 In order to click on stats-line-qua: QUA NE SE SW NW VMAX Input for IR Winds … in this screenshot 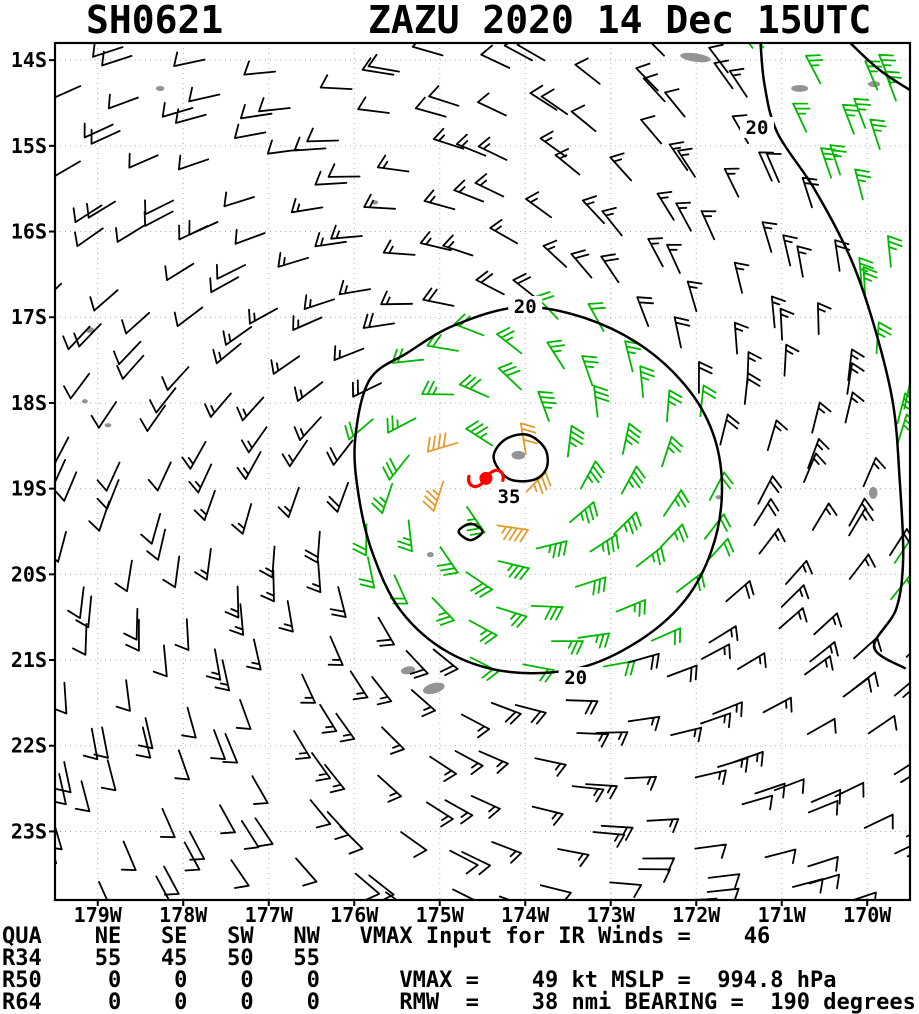, I will do `click(386, 936)`.